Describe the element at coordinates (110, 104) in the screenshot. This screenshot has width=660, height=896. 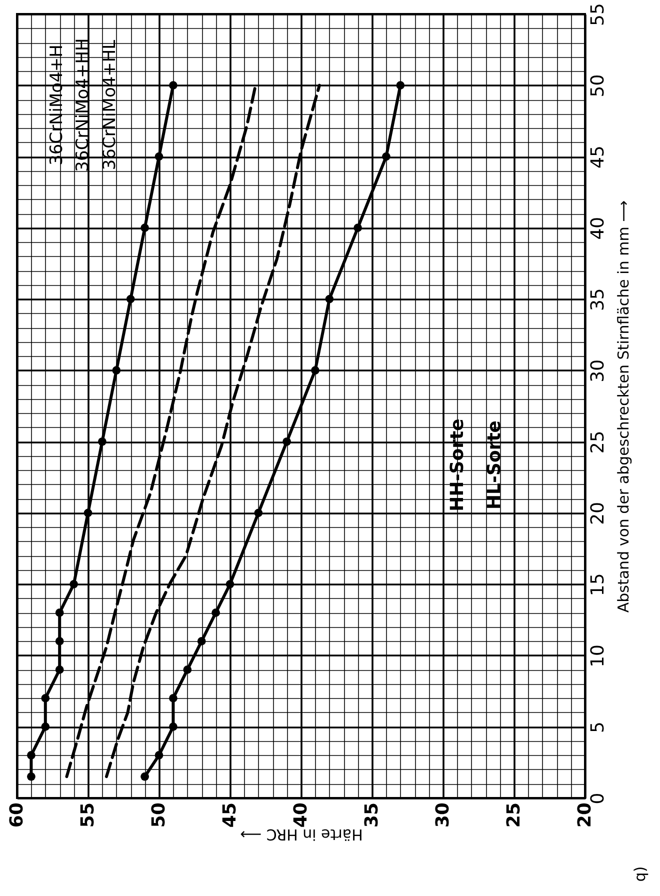
I see `annotation: 36CrNiMo4+HL` at that location.